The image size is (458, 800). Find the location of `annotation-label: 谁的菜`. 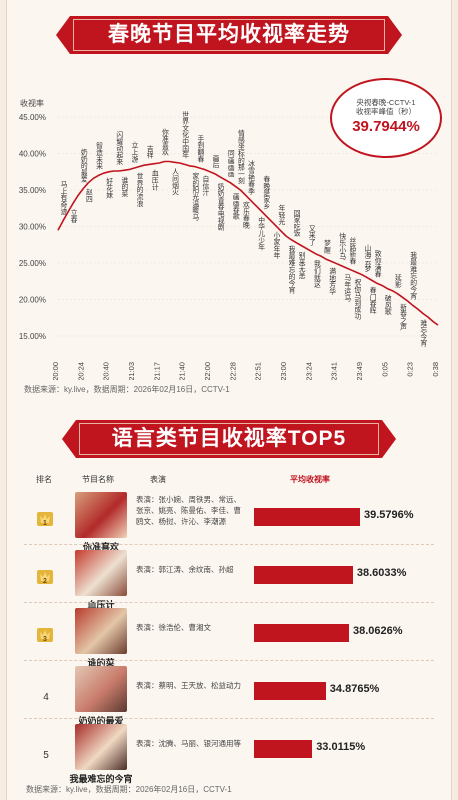

annotation-label: 谁的菜 is located at coordinates (124, 186).